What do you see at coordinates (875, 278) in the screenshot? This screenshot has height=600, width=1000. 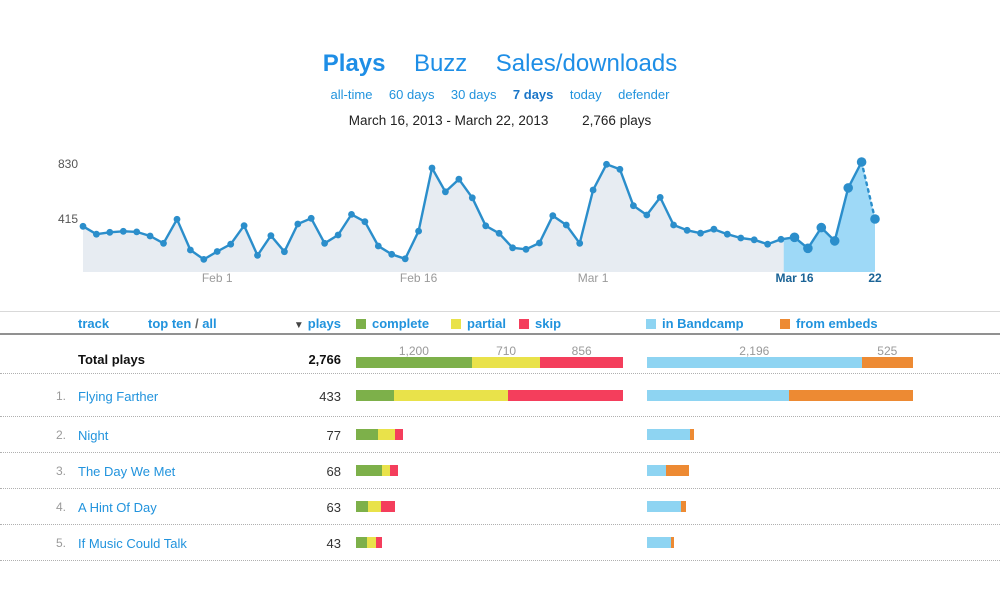 I see `x-axis-label: 22` at bounding box center [875, 278].